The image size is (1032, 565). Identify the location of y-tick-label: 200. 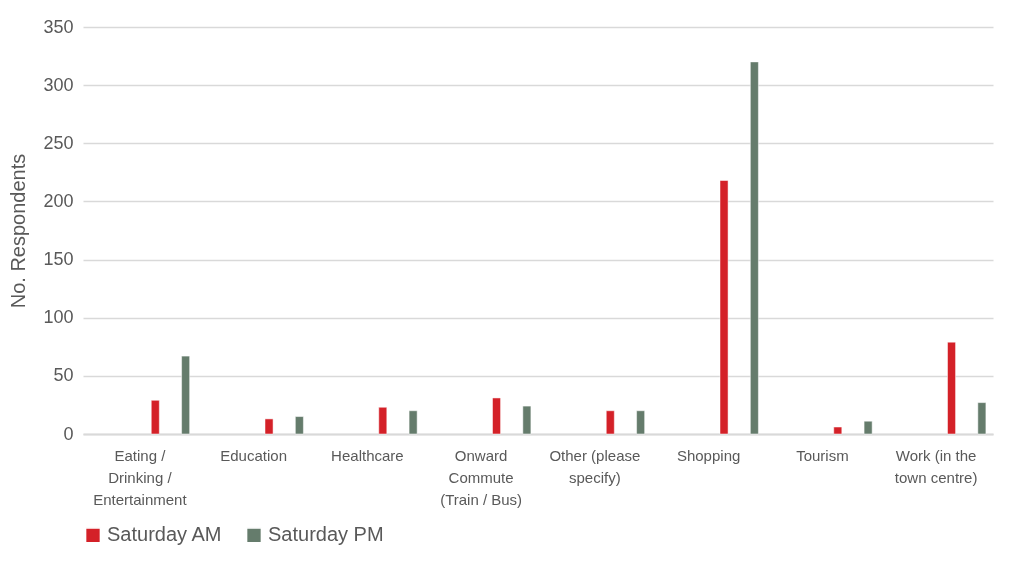
(58, 200).